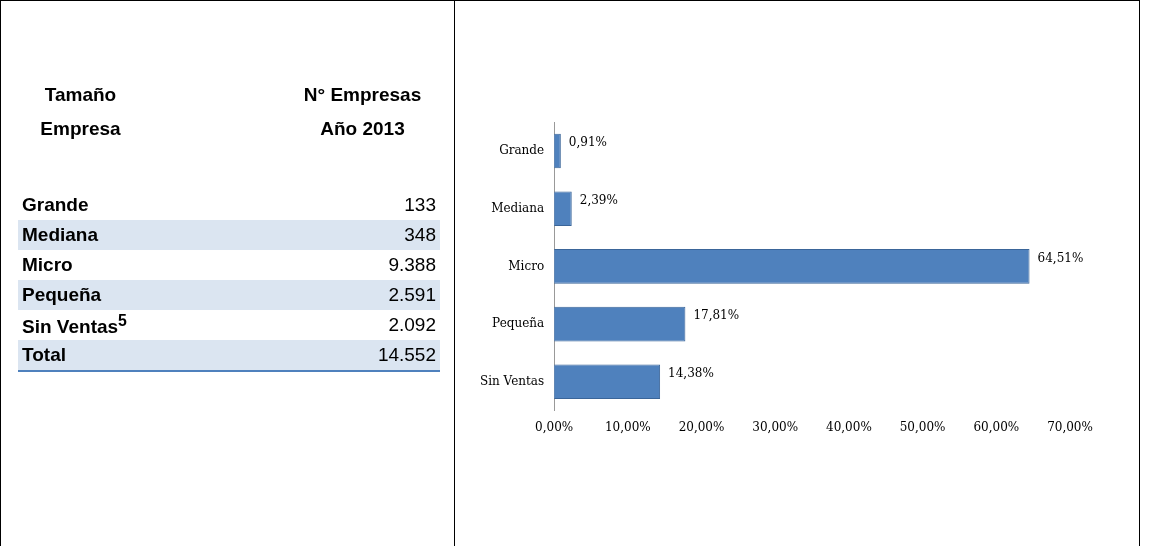  Describe the element at coordinates (123, 235) in the screenshot. I see `category-label: Mediana` at that location.